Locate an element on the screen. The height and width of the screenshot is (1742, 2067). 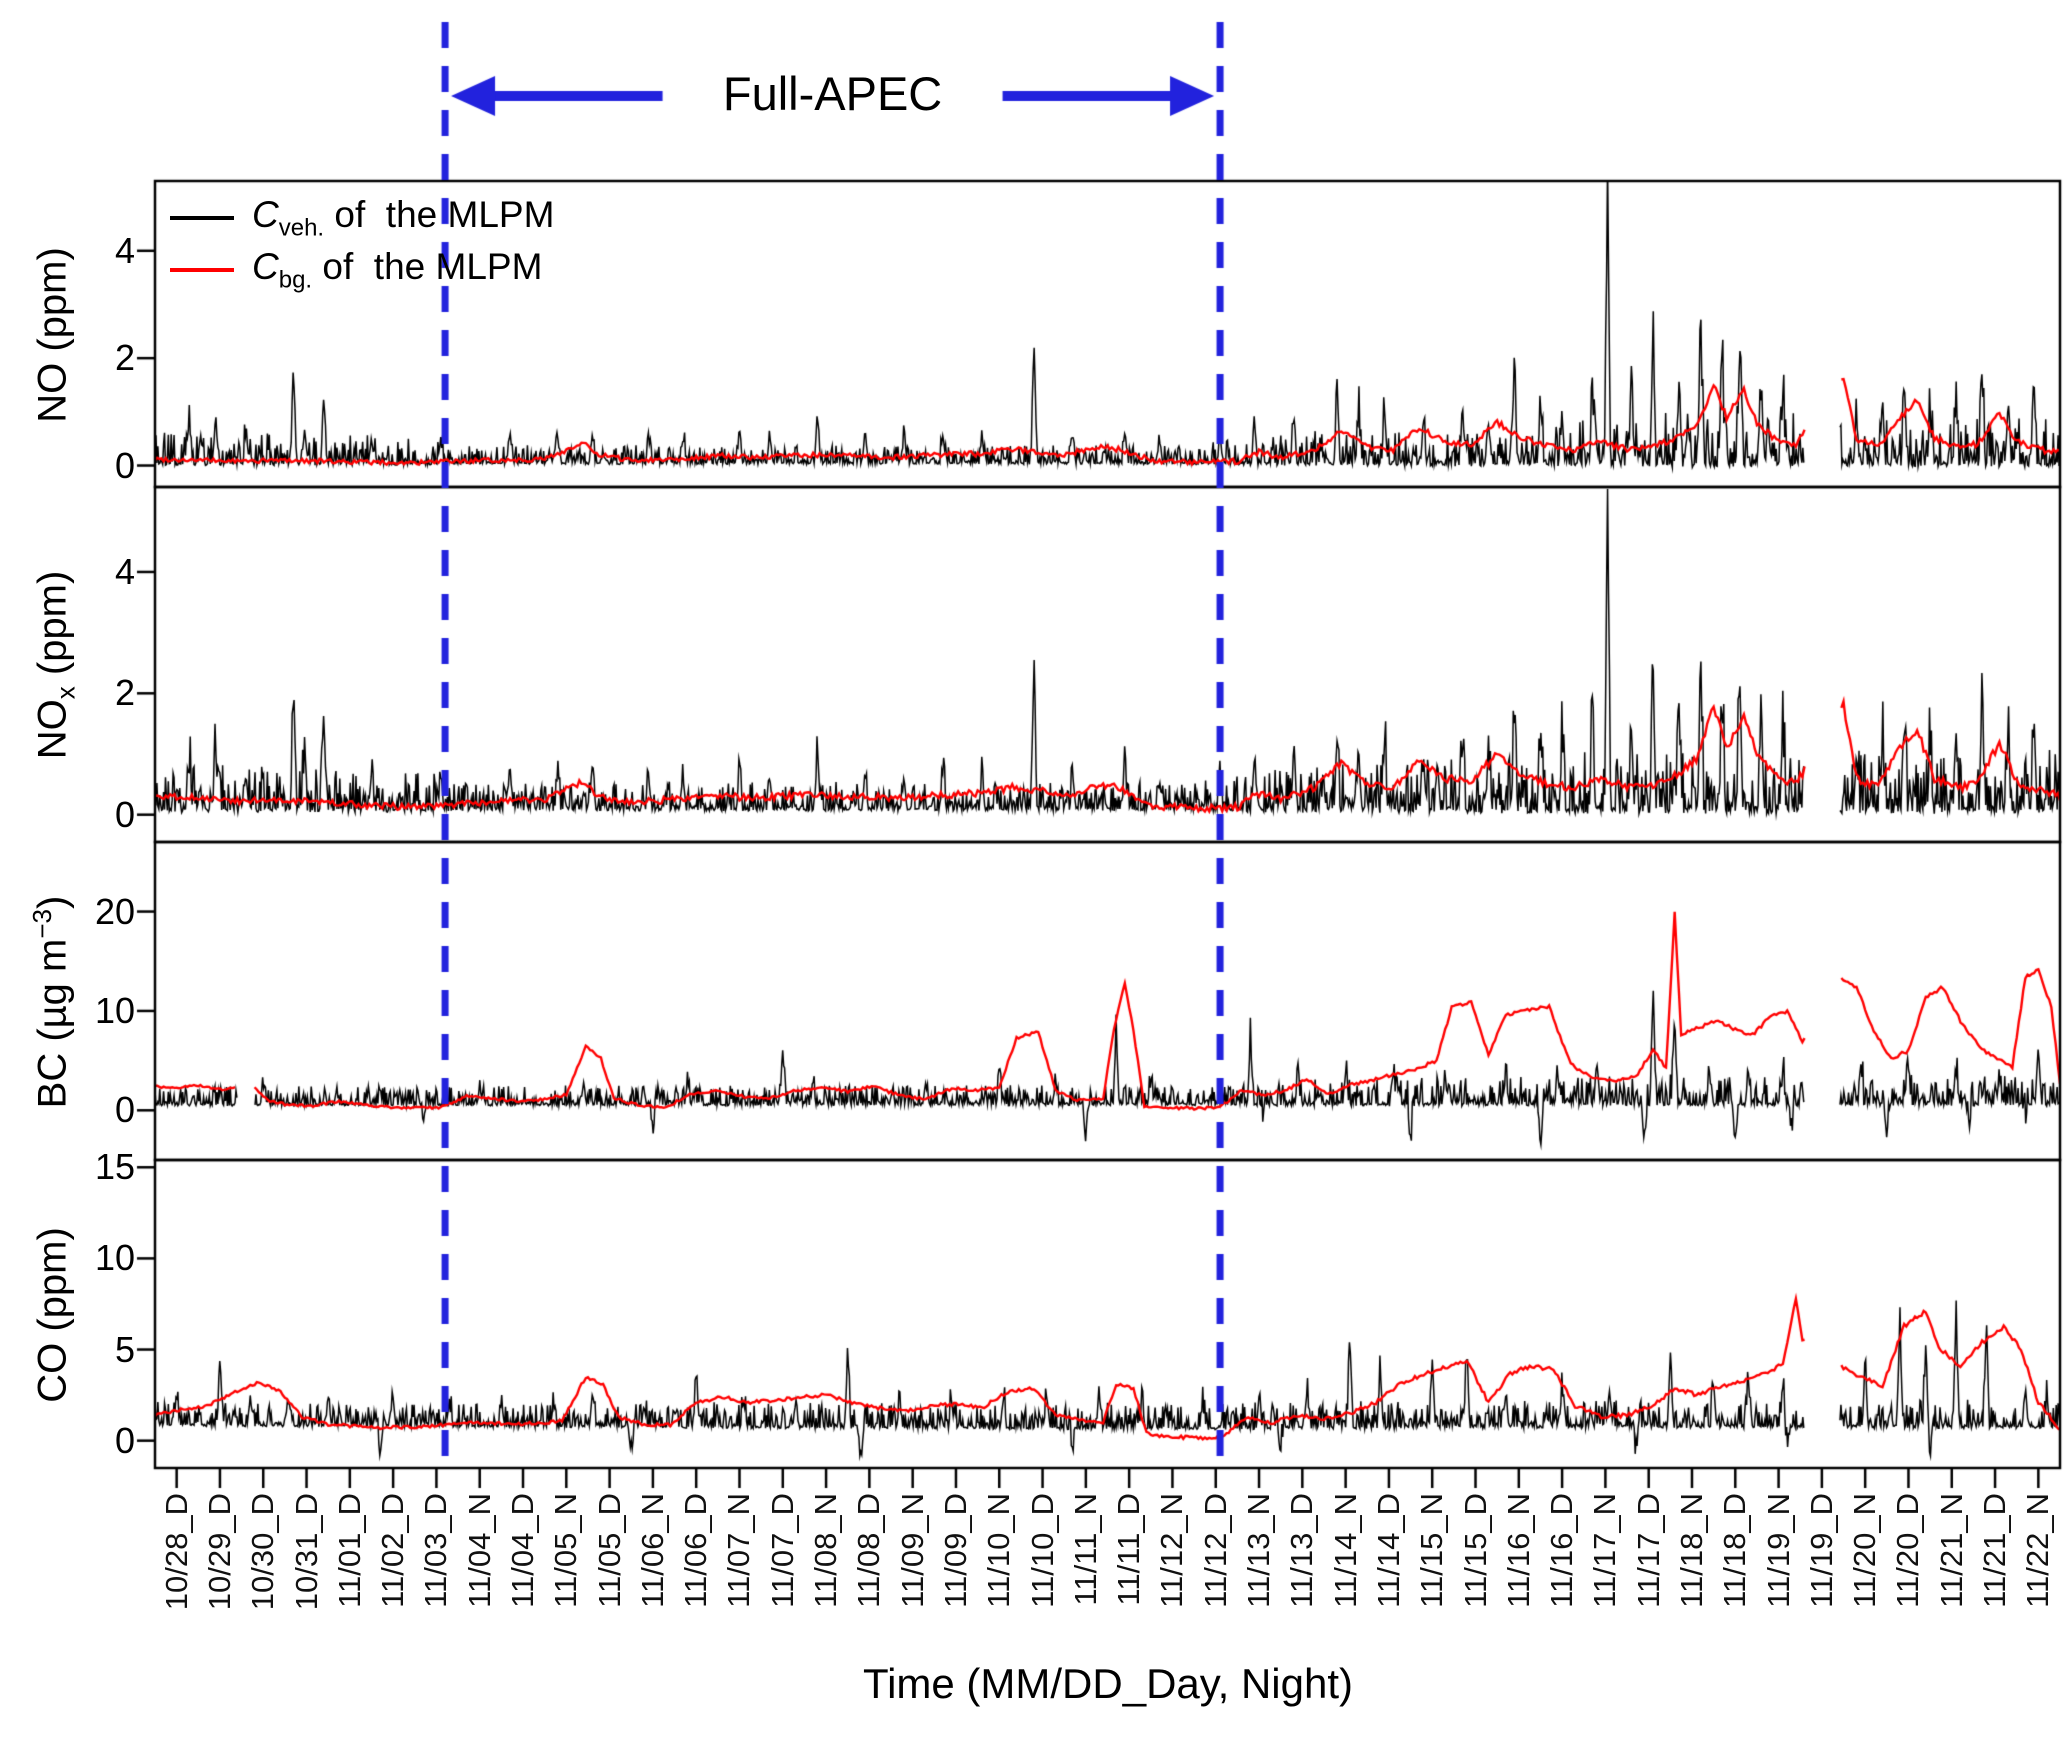
apec-annotation: Full-APEC is located at coordinates (832, 93).